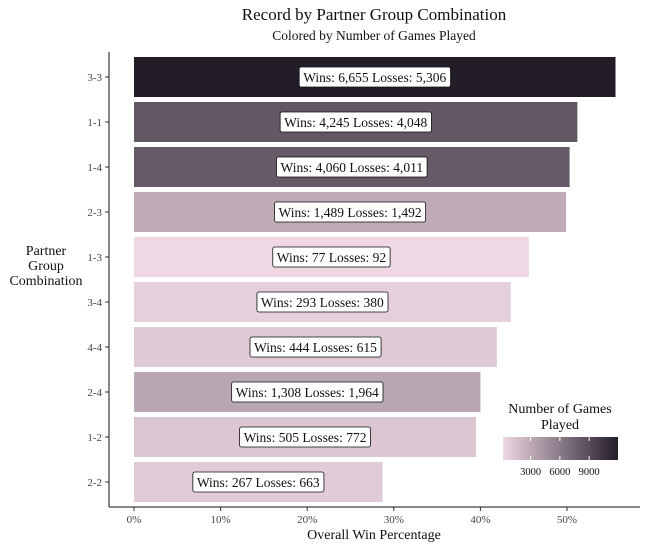  I want to click on y-tick-label: 2-4, so click(94, 393).